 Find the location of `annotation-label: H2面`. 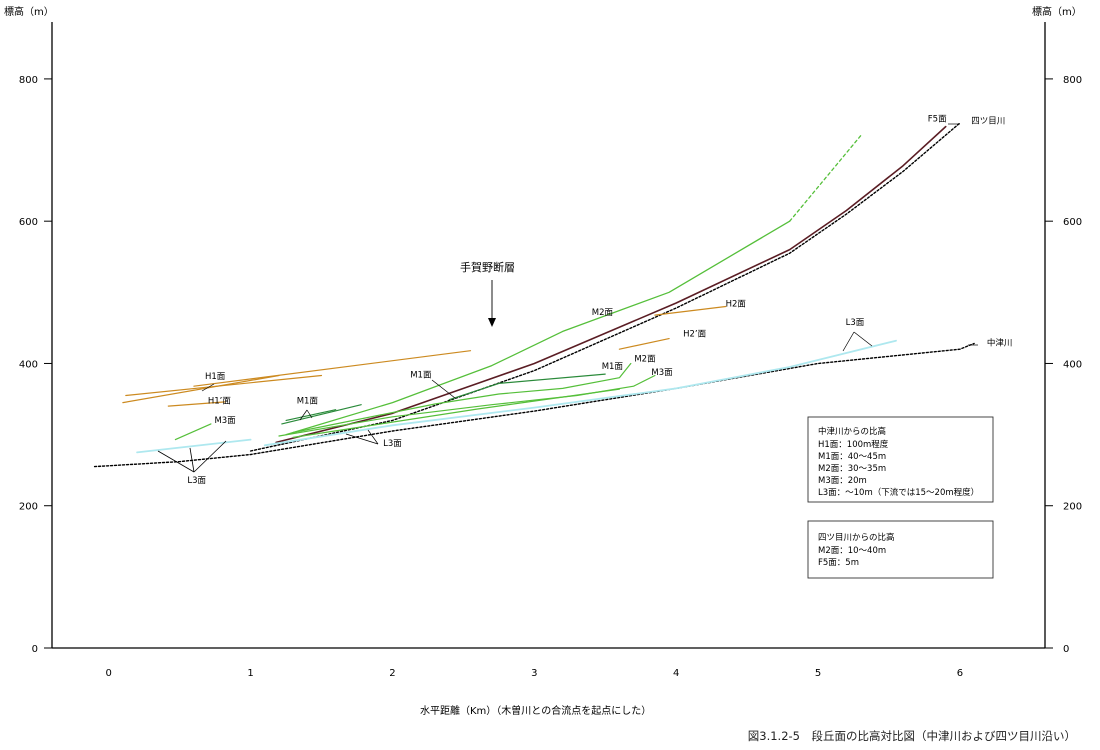

annotation-label: H2面 is located at coordinates (736, 305).